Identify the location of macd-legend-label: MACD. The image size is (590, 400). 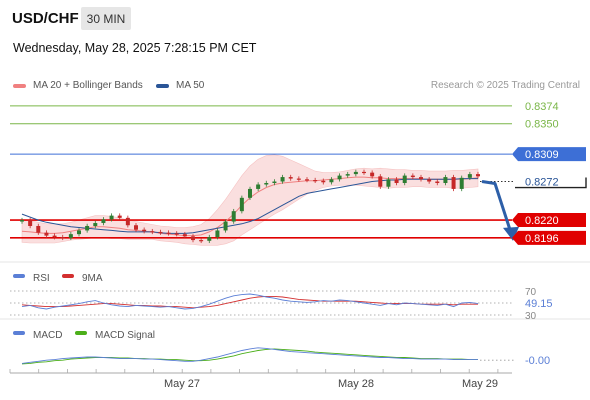
(47, 335).